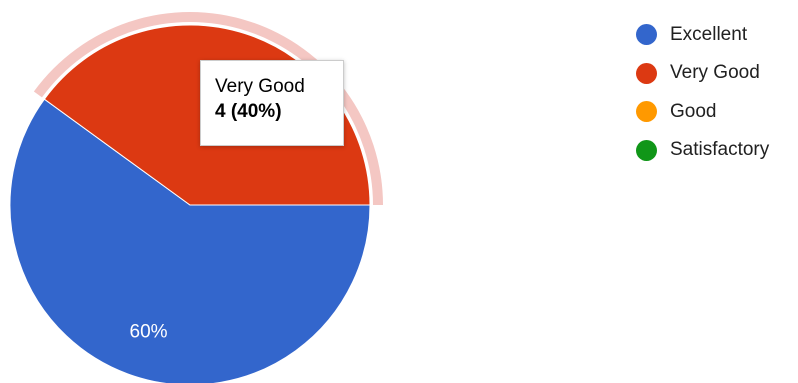  I want to click on legend-swatch-good, so click(646, 111).